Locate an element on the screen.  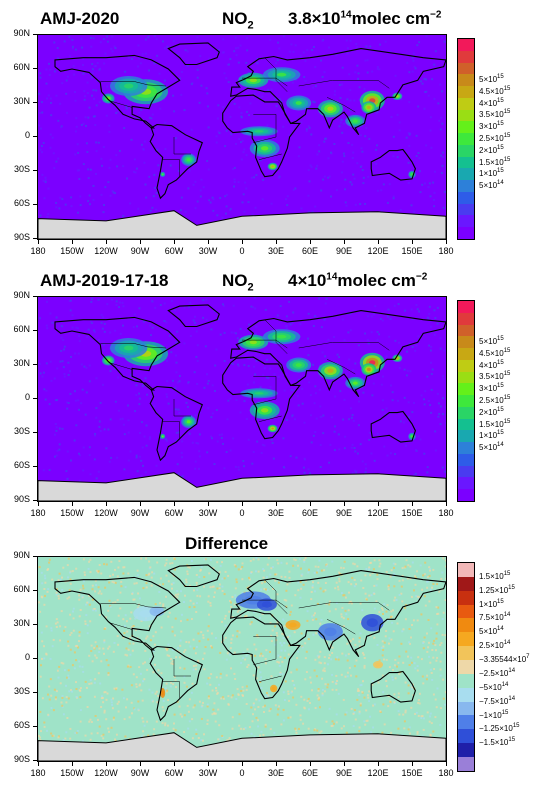
lat-tick-label: 30S is located at coordinates (21, 431).